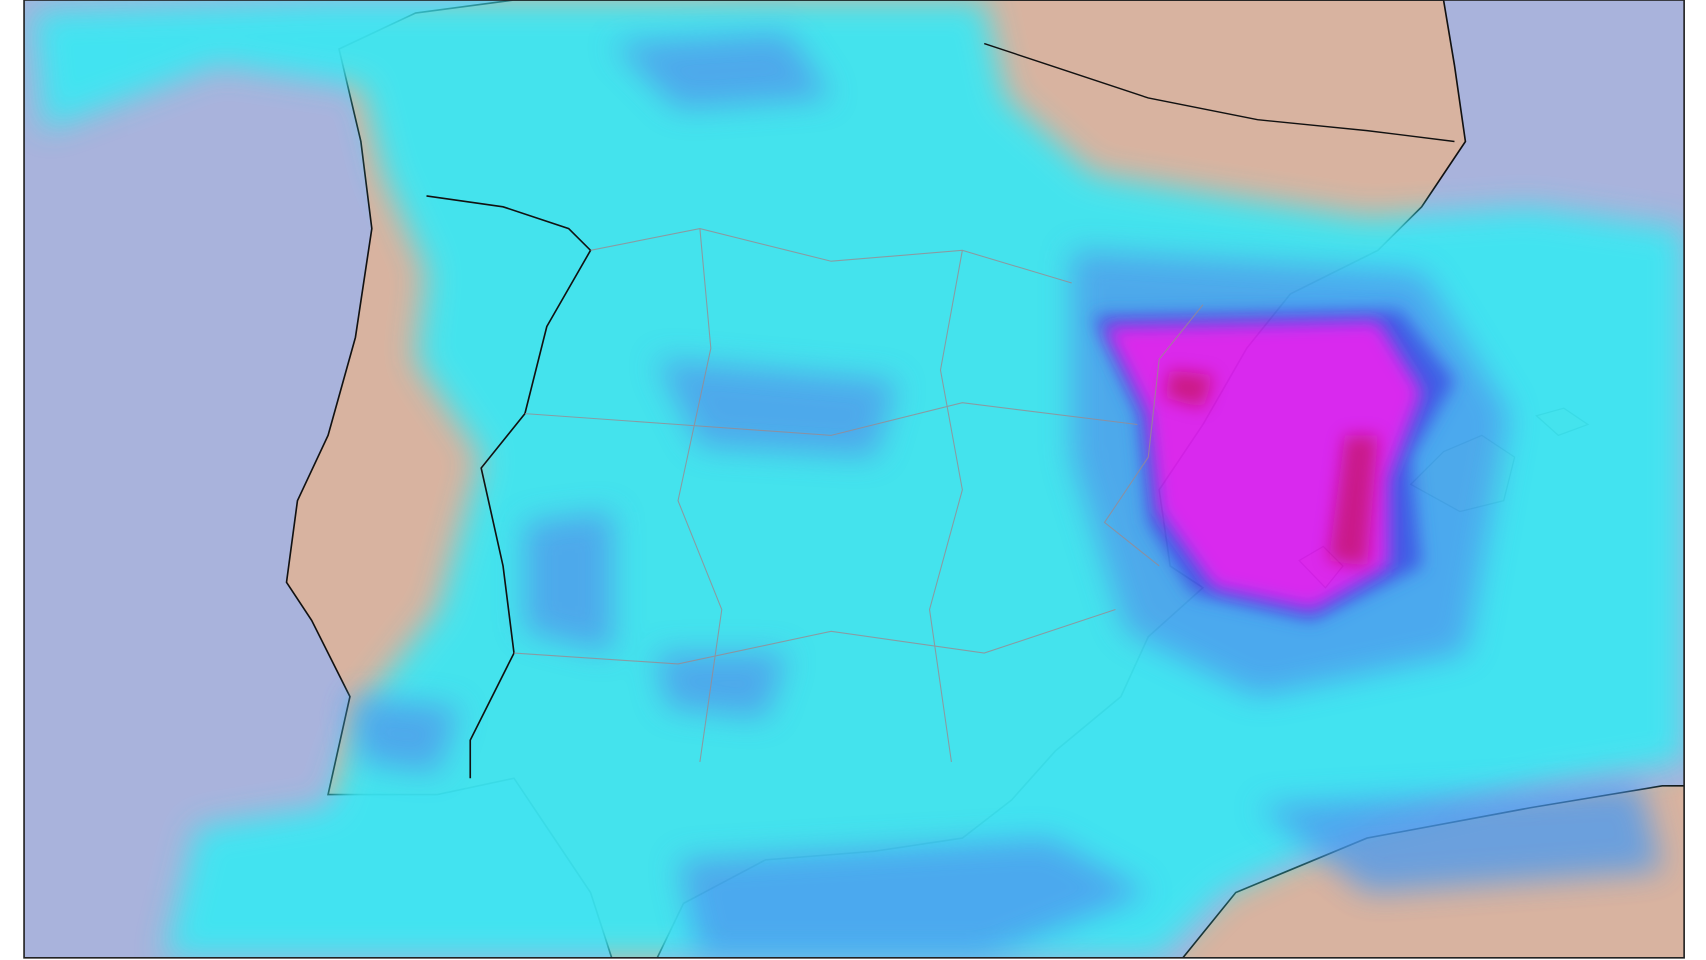 Image resolution: width=1706 pixels, height=960 pixels. What do you see at coordinates (1219, 92) in the screenshot?
I see `france-border` at bounding box center [1219, 92].